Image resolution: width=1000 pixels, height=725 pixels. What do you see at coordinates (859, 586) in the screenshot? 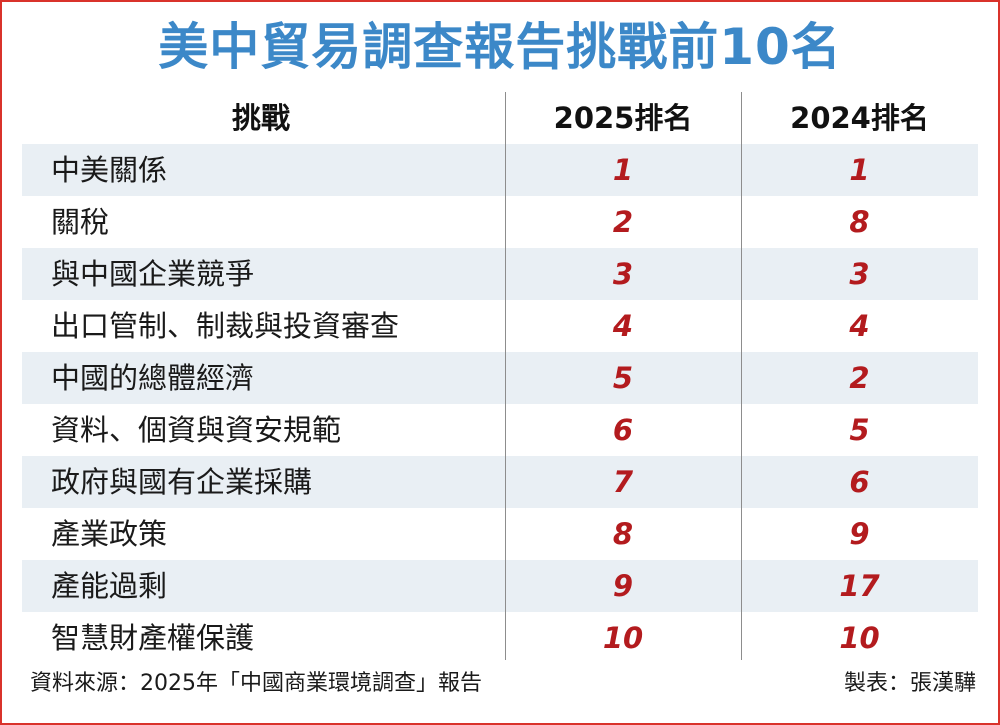
I see `rank-2024-cell: 17` at bounding box center [859, 586].